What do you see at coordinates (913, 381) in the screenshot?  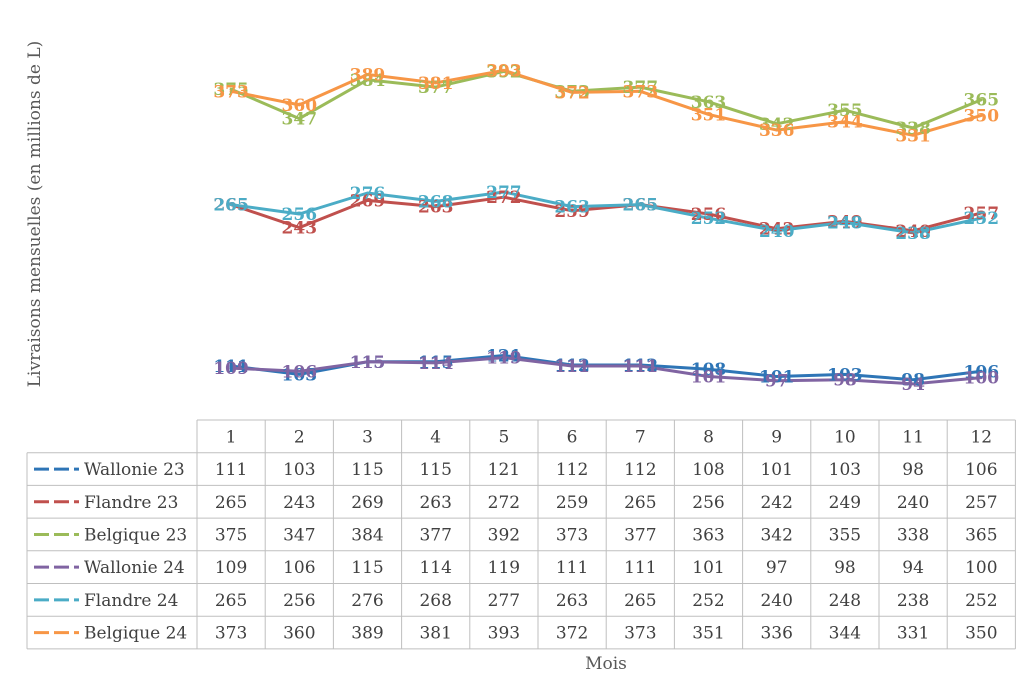 I see `data-label: 98` at bounding box center [913, 381].